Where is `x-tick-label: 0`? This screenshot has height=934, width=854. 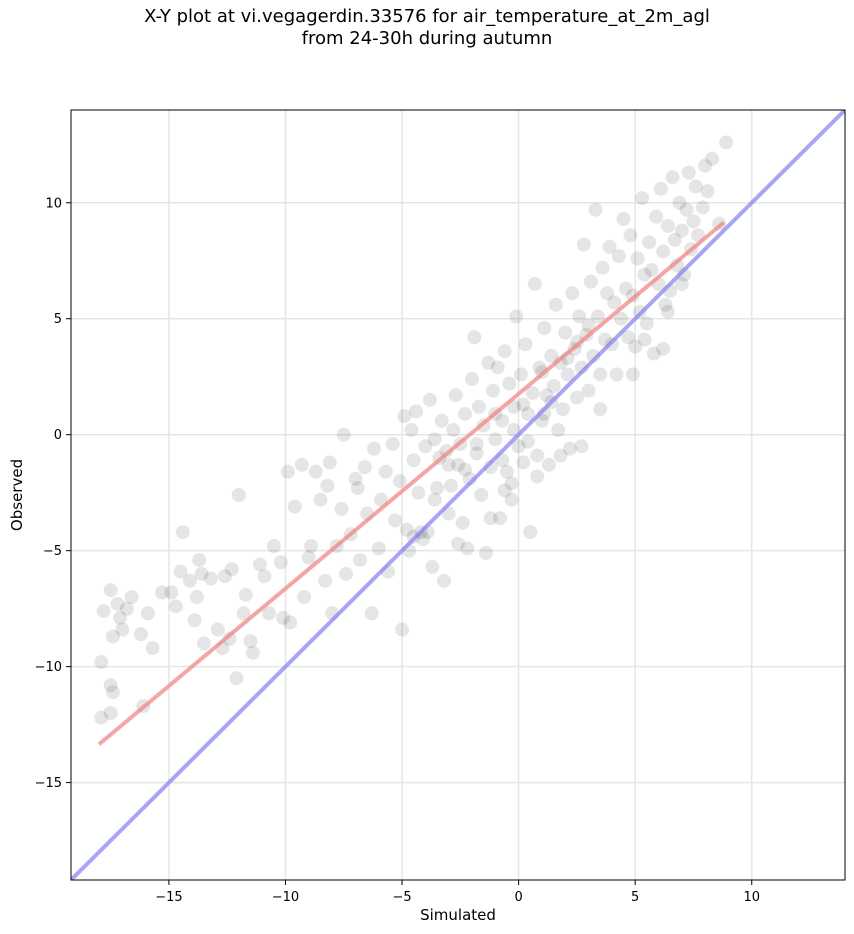
x-tick-label: 0 is located at coordinates (518, 897).